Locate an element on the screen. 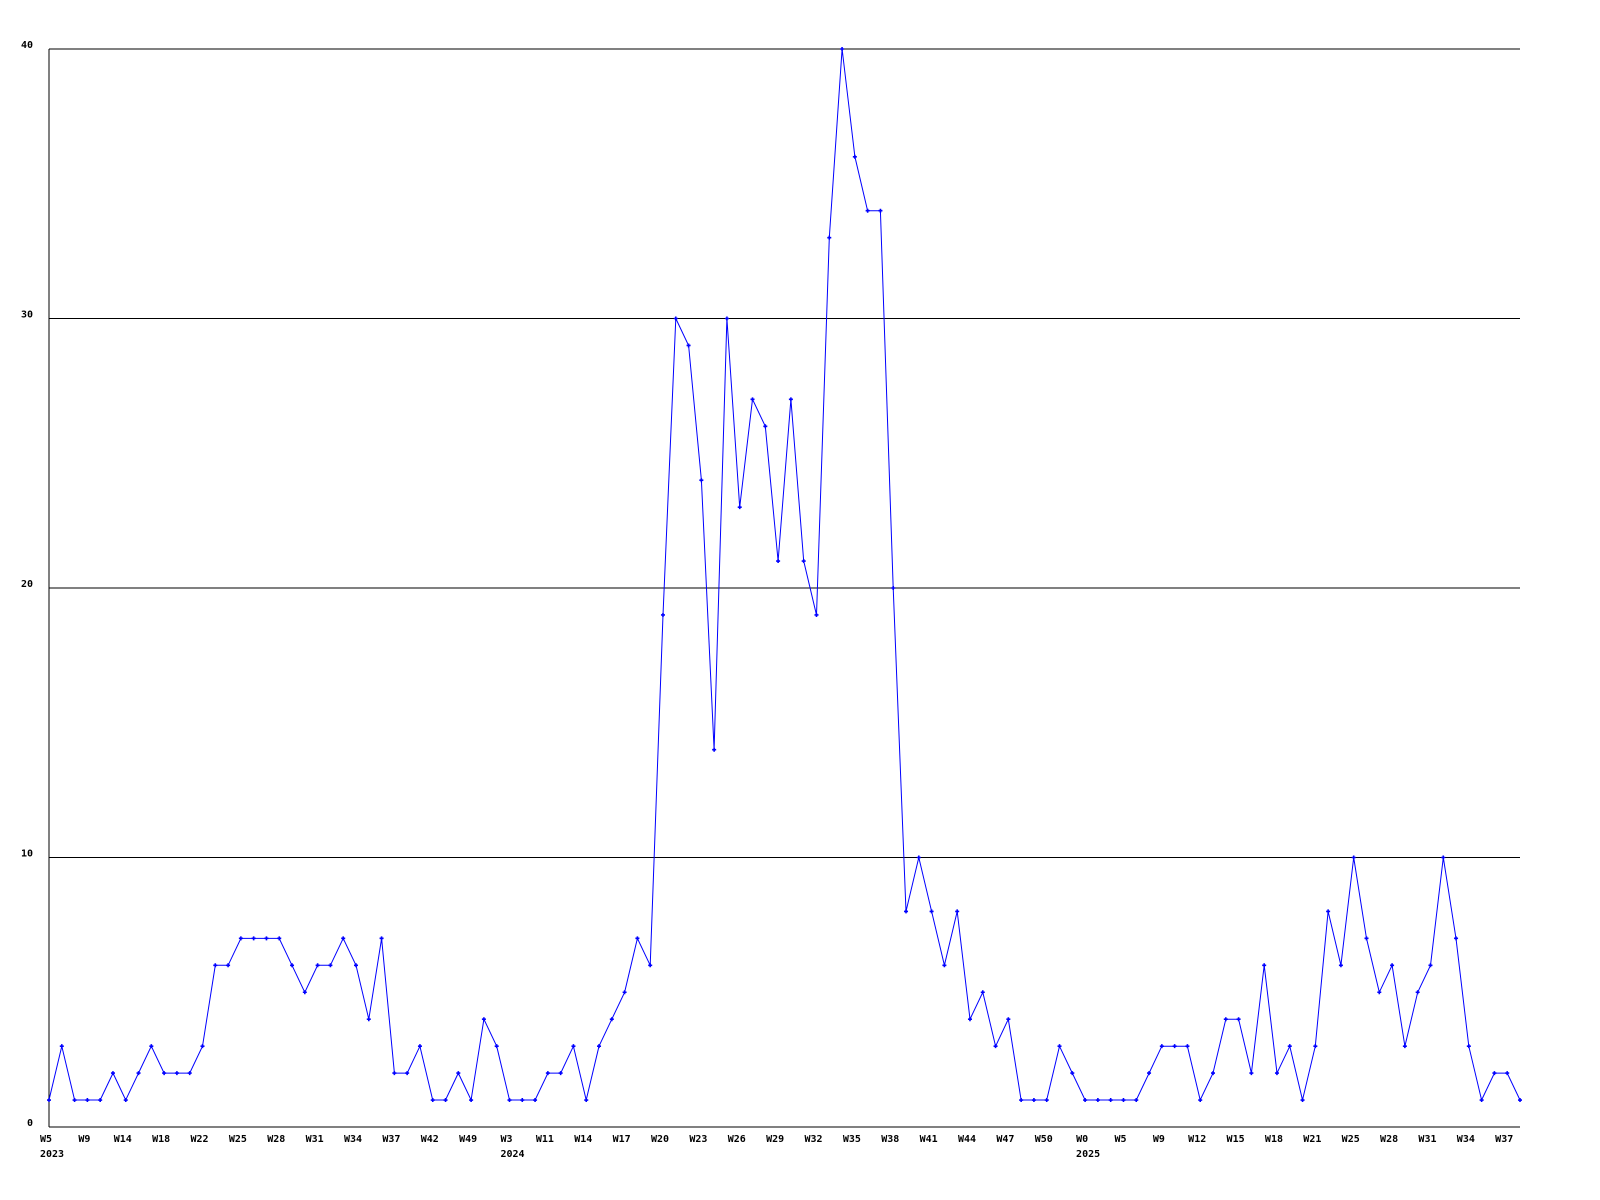 The height and width of the screenshot is (1200, 1600). y-tick-label: 20 is located at coordinates (27, 584).